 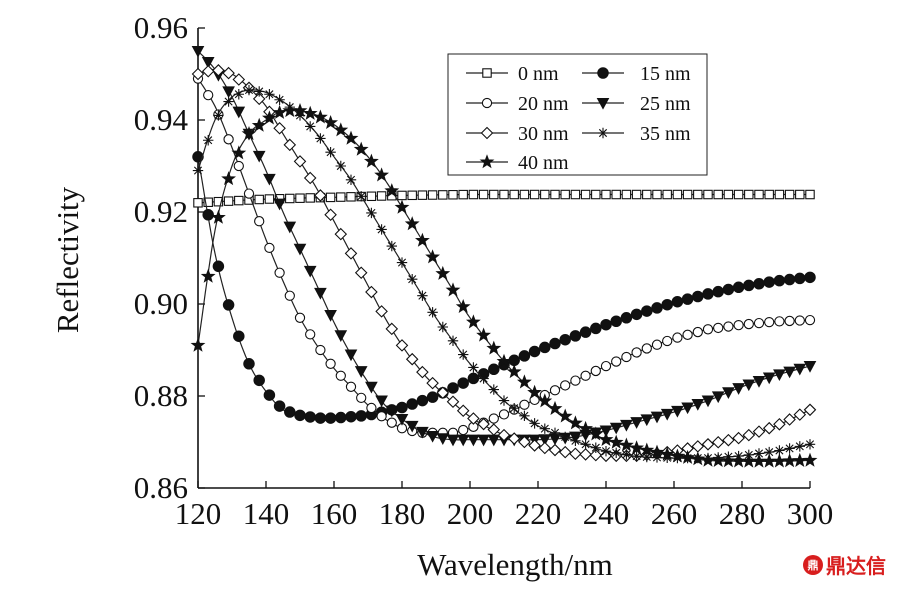 What do you see at coordinates (665, 134) in the screenshot?
I see `legend-label: 35 nm` at bounding box center [665, 134].